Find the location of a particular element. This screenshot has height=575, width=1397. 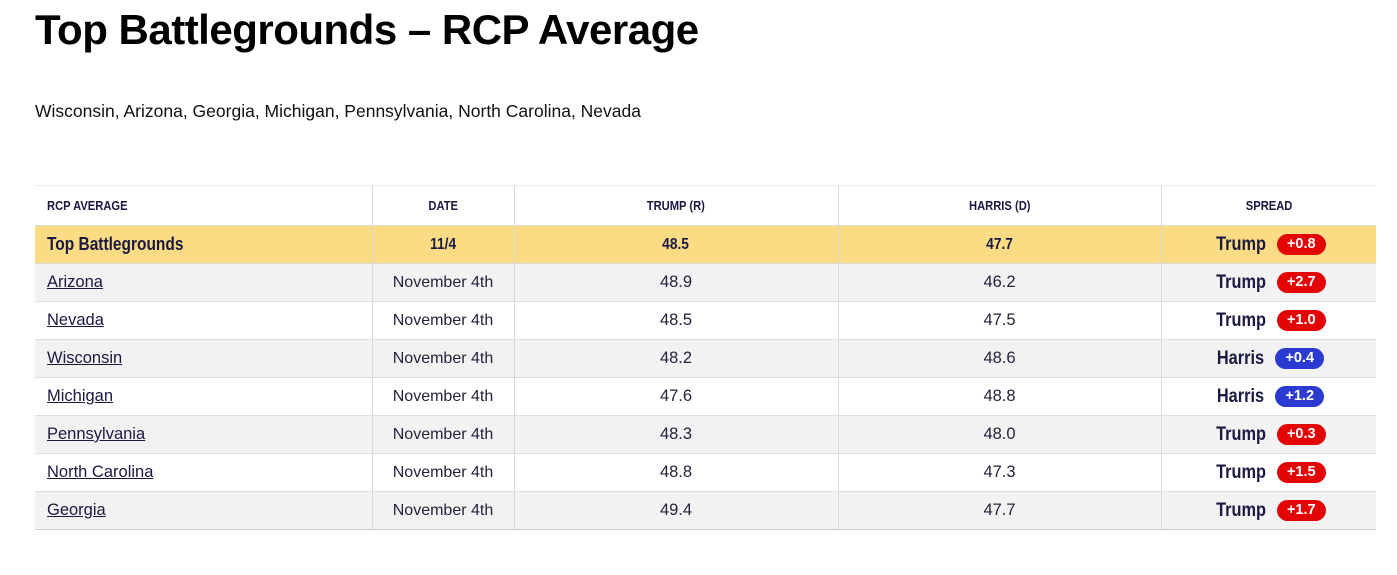

harris-value-cell: 46.2 is located at coordinates (1000, 282).